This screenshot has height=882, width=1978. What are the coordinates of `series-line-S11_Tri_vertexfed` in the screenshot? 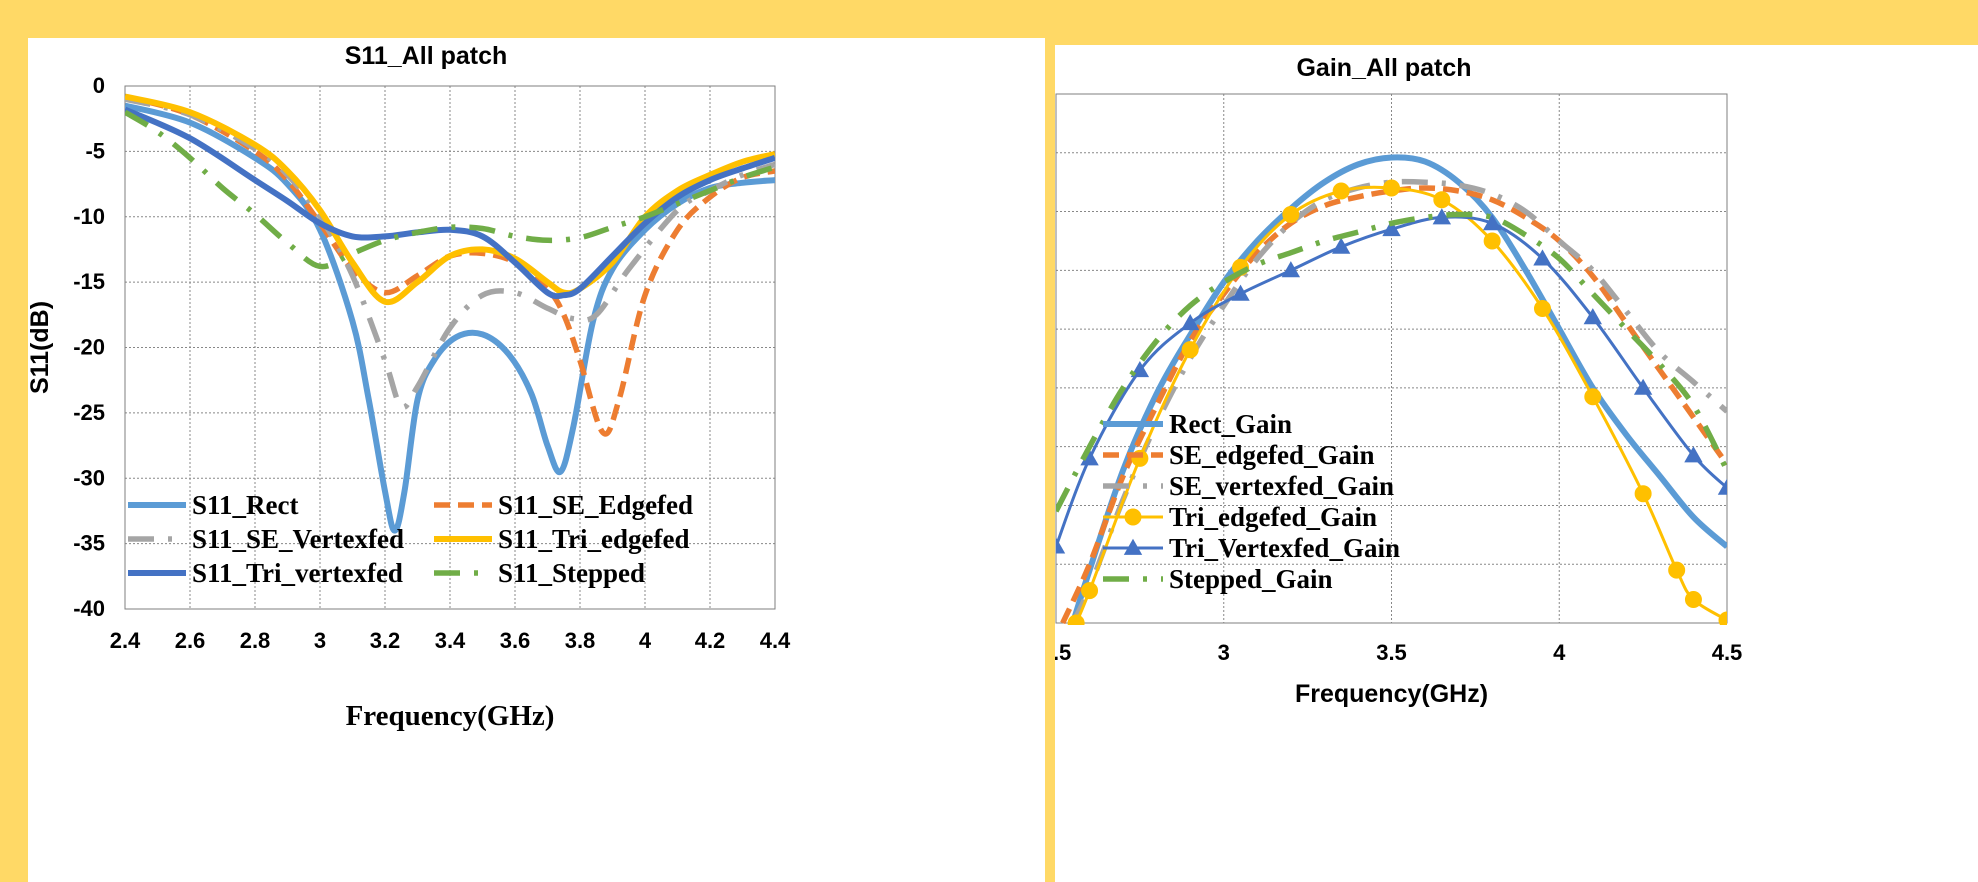 It's located at (450, 203).